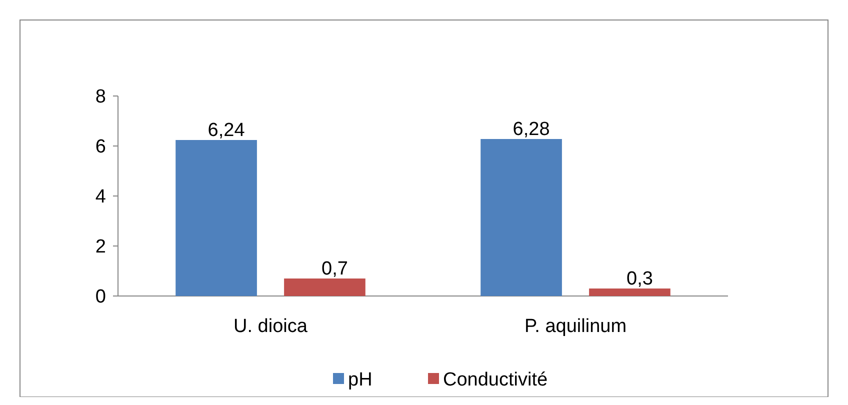  I want to click on data-label: 0,7, so click(335, 269).